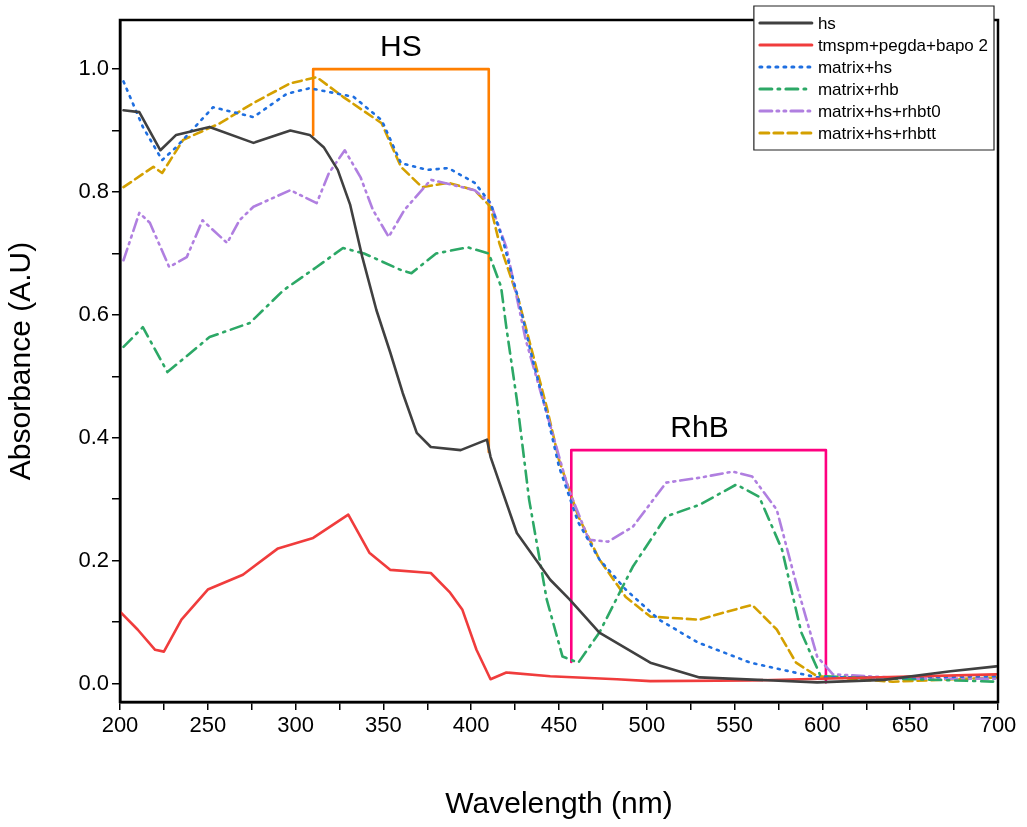 The height and width of the screenshot is (827, 1027). Describe the element at coordinates (647, 725) in the screenshot. I see `x-tick-label: 500` at that location.